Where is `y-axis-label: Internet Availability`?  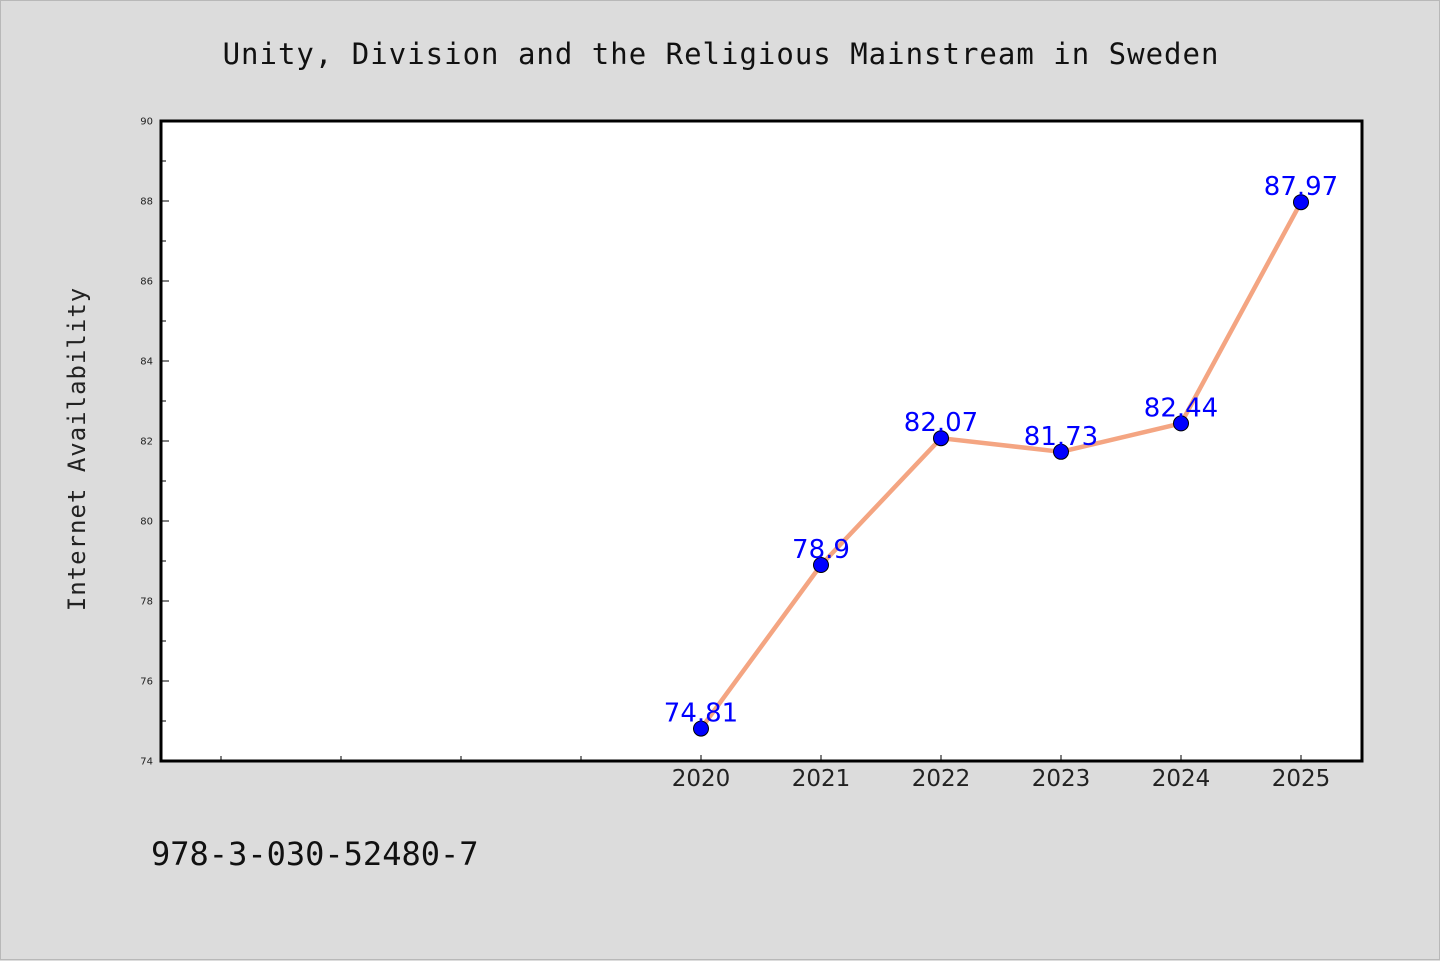 y-axis-label: Internet Availability is located at coordinates (77, 449).